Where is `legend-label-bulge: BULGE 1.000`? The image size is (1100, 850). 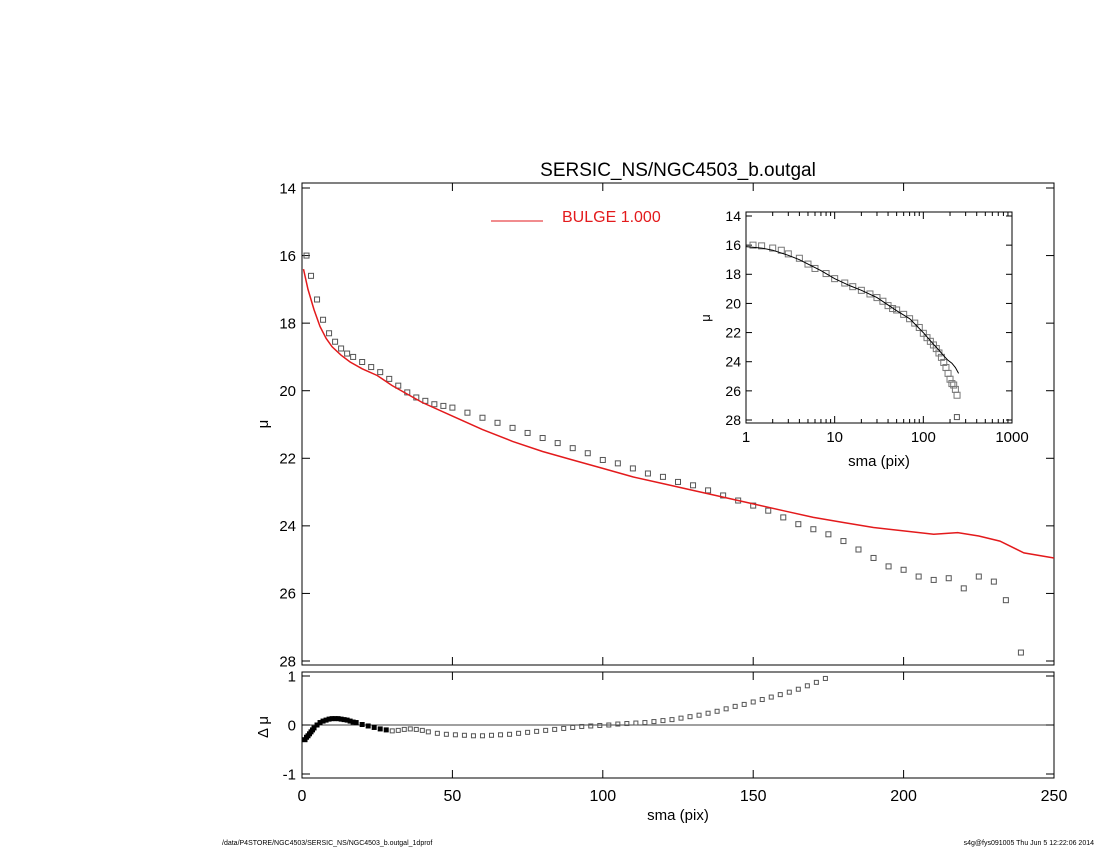
legend-label-bulge: BULGE 1.000 is located at coordinates (611, 217).